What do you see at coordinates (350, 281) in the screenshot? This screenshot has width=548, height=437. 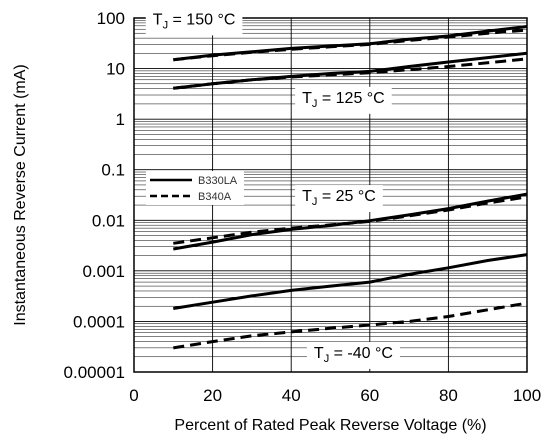 I see `curve-b330la-solid` at bounding box center [350, 281].